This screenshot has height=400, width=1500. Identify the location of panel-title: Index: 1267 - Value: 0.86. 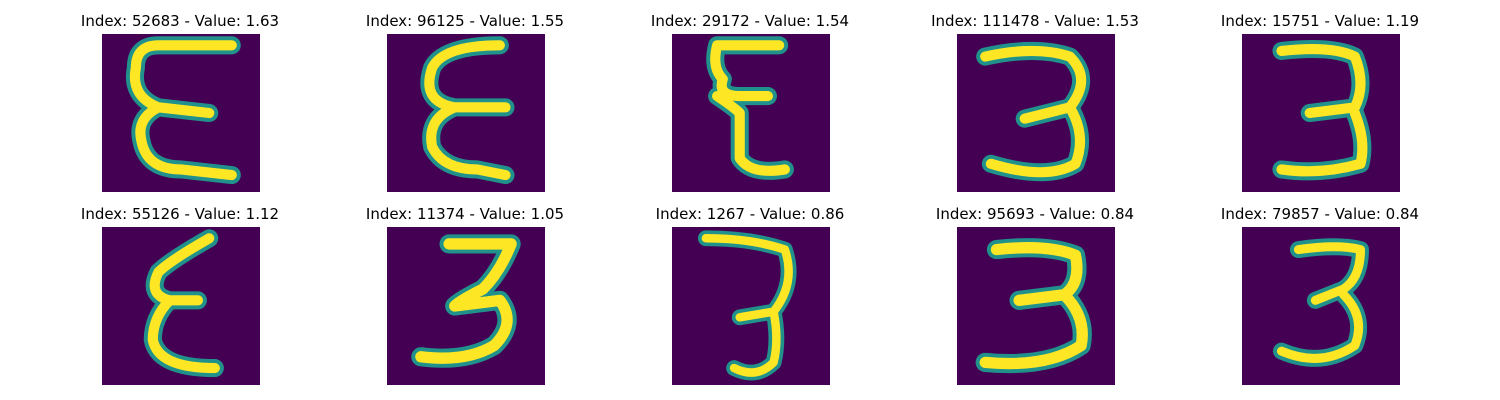
(750, 214).